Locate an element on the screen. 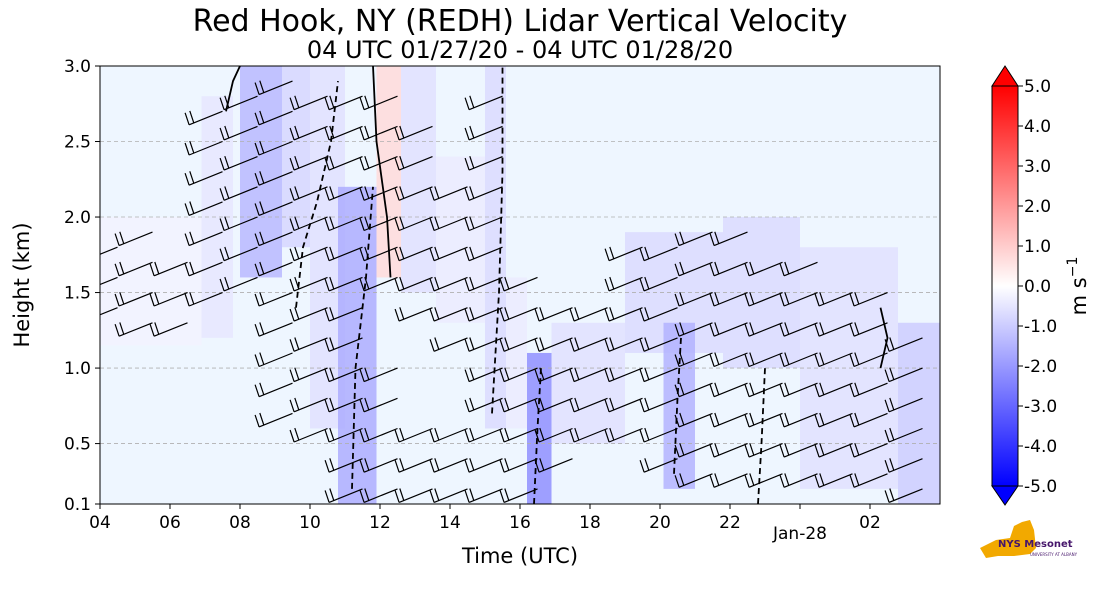 Image resolution: width=1101 pixels, height=600 pixels. x-tick-label-9: 22 is located at coordinates (730, 523).